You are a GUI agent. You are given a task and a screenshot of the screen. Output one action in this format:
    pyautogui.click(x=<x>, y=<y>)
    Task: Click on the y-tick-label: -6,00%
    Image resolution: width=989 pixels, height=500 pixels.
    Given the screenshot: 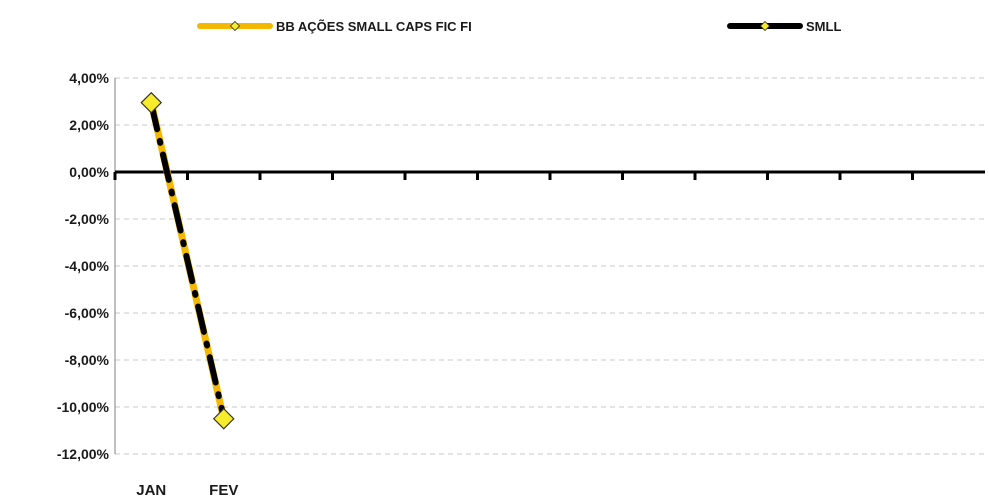 What is the action you would take?
    pyautogui.click(x=87, y=313)
    